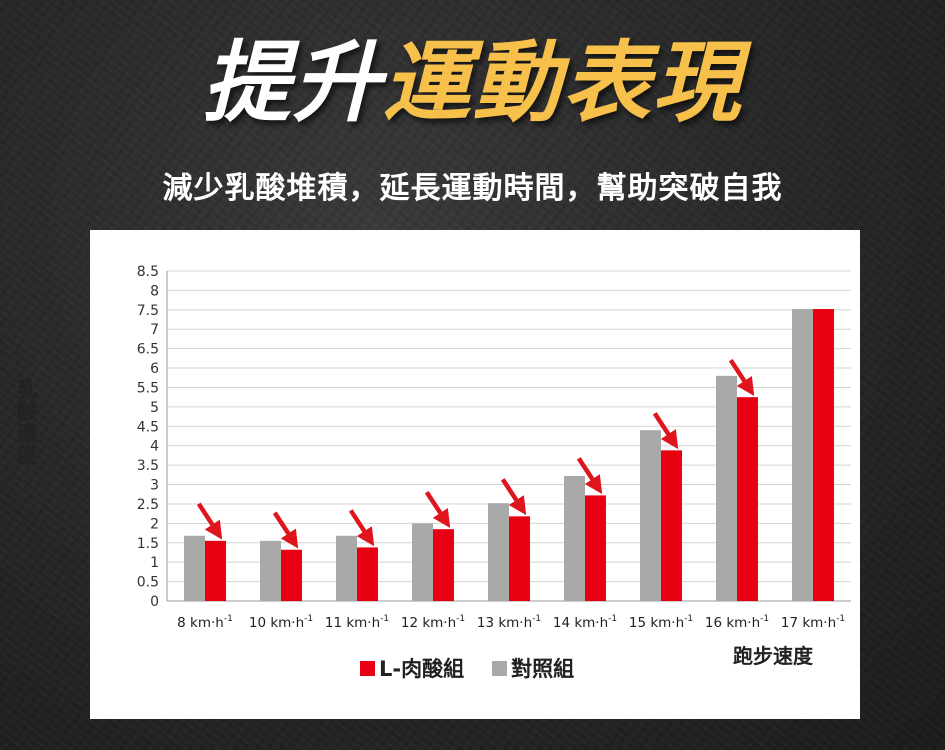 This screenshot has height=750, width=945. Describe the element at coordinates (580, 623) in the screenshot. I see `x-tick-text: 14 km·h` at that location.